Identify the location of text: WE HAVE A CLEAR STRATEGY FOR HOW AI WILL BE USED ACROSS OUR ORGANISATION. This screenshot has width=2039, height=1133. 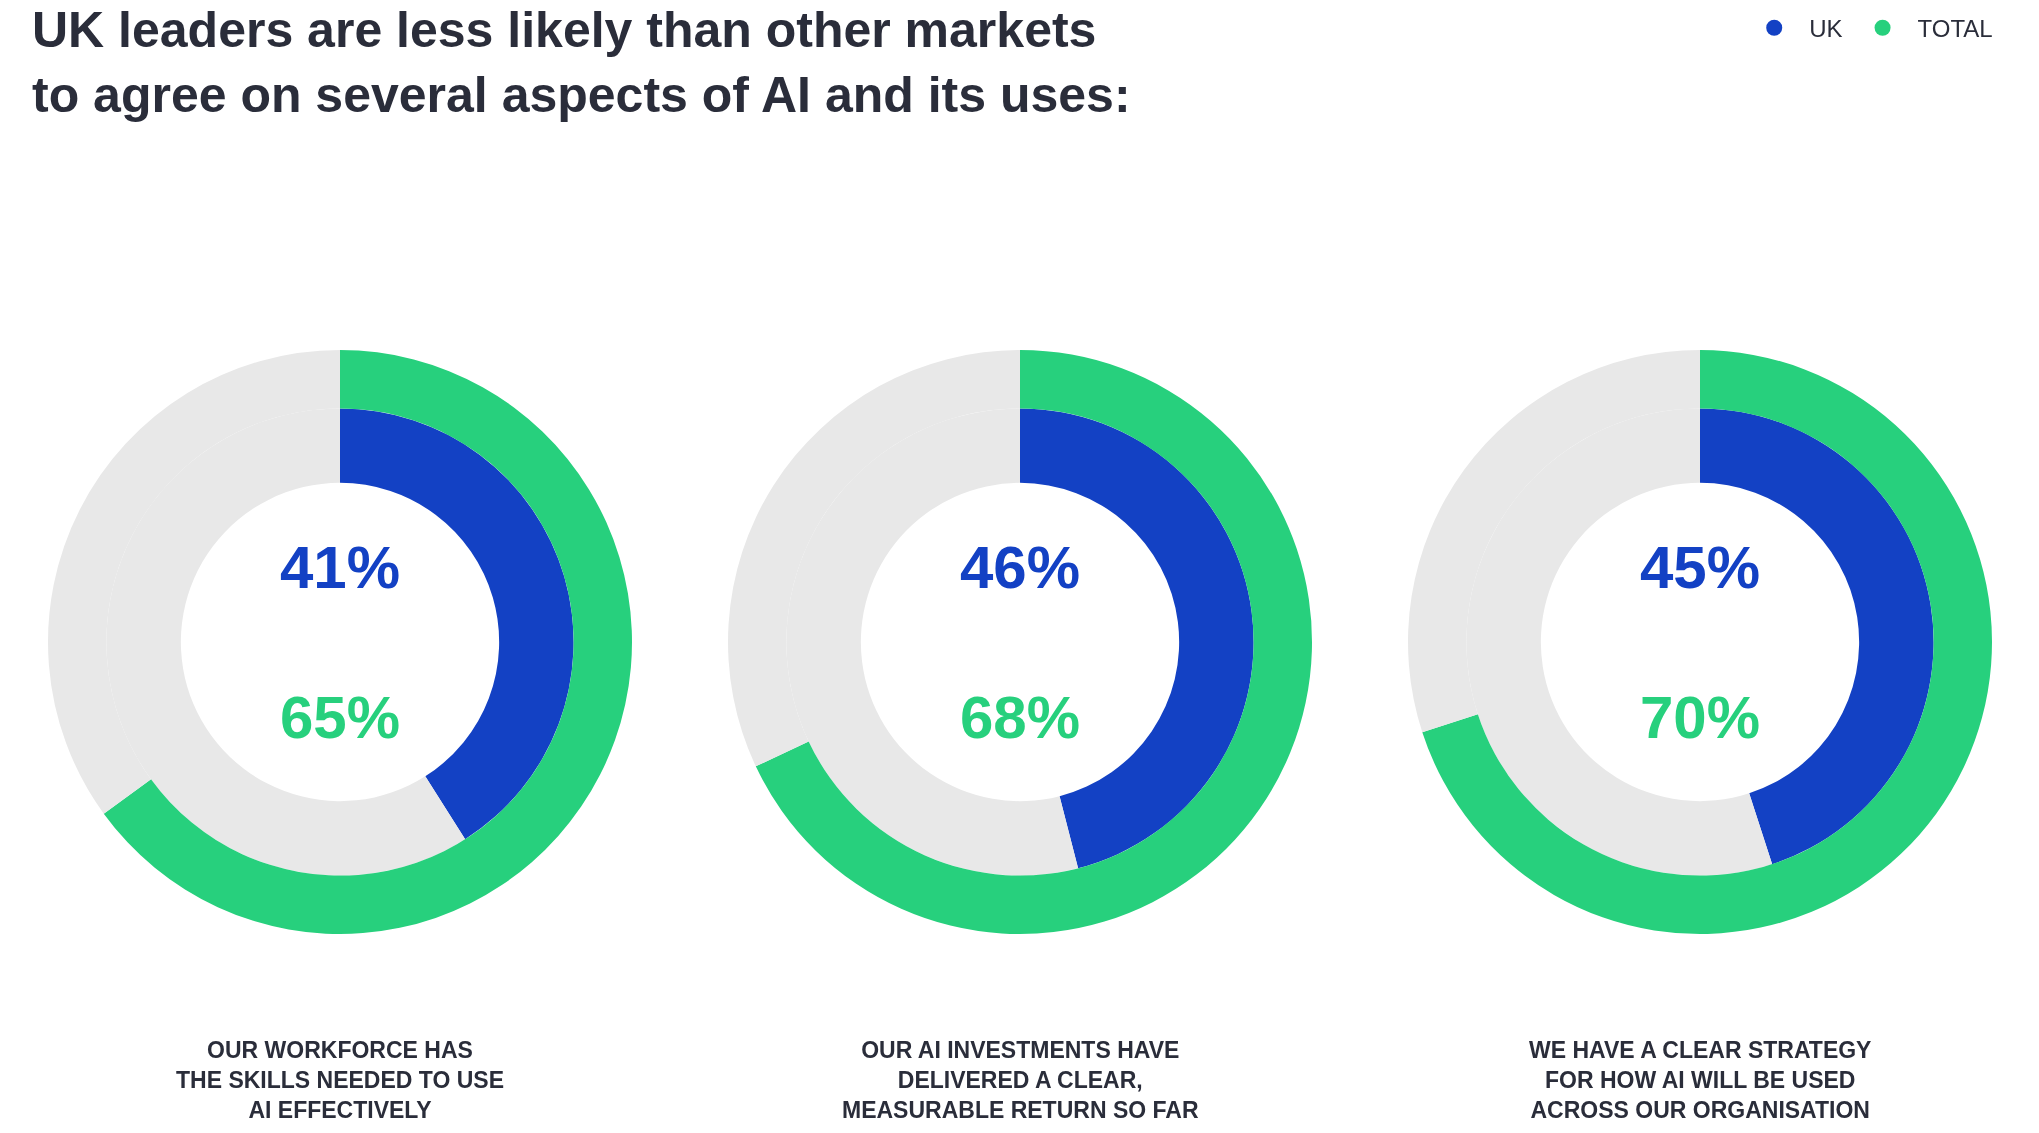
(1700, 1080).